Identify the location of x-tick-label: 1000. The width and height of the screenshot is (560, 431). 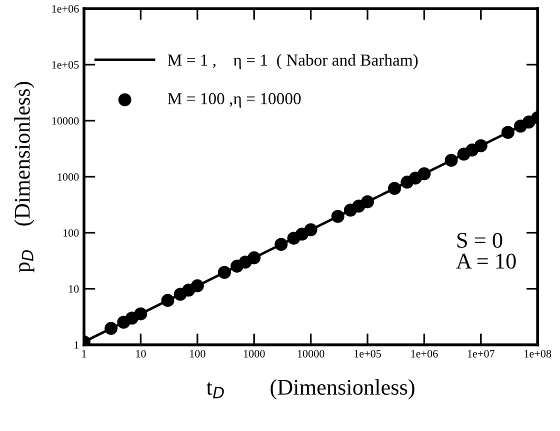
(254, 354).